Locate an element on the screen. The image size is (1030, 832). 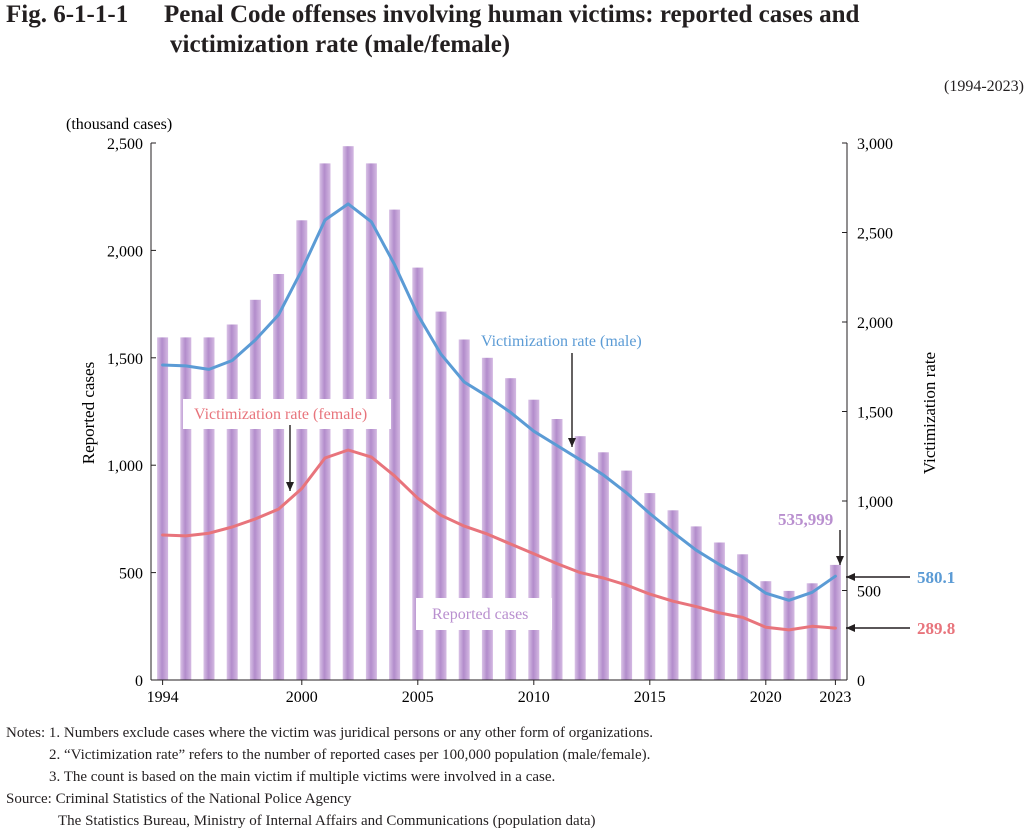
left-tick-label: 0 is located at coordinates (139, 681).